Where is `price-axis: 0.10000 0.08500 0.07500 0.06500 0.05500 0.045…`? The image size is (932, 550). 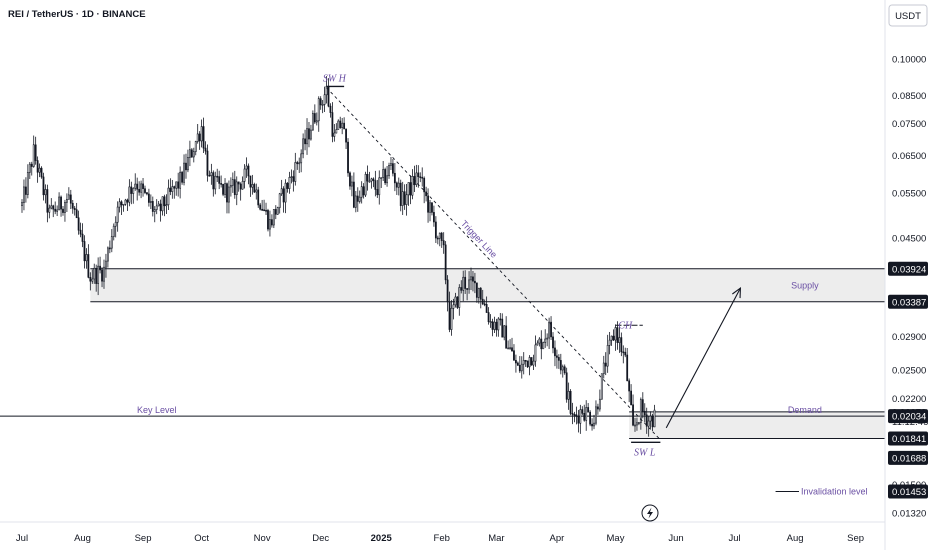 price-axis: 0.10000 0.08500 0.07500 0.06500 0.05500 0.045… is located at coordinates (908, 287).